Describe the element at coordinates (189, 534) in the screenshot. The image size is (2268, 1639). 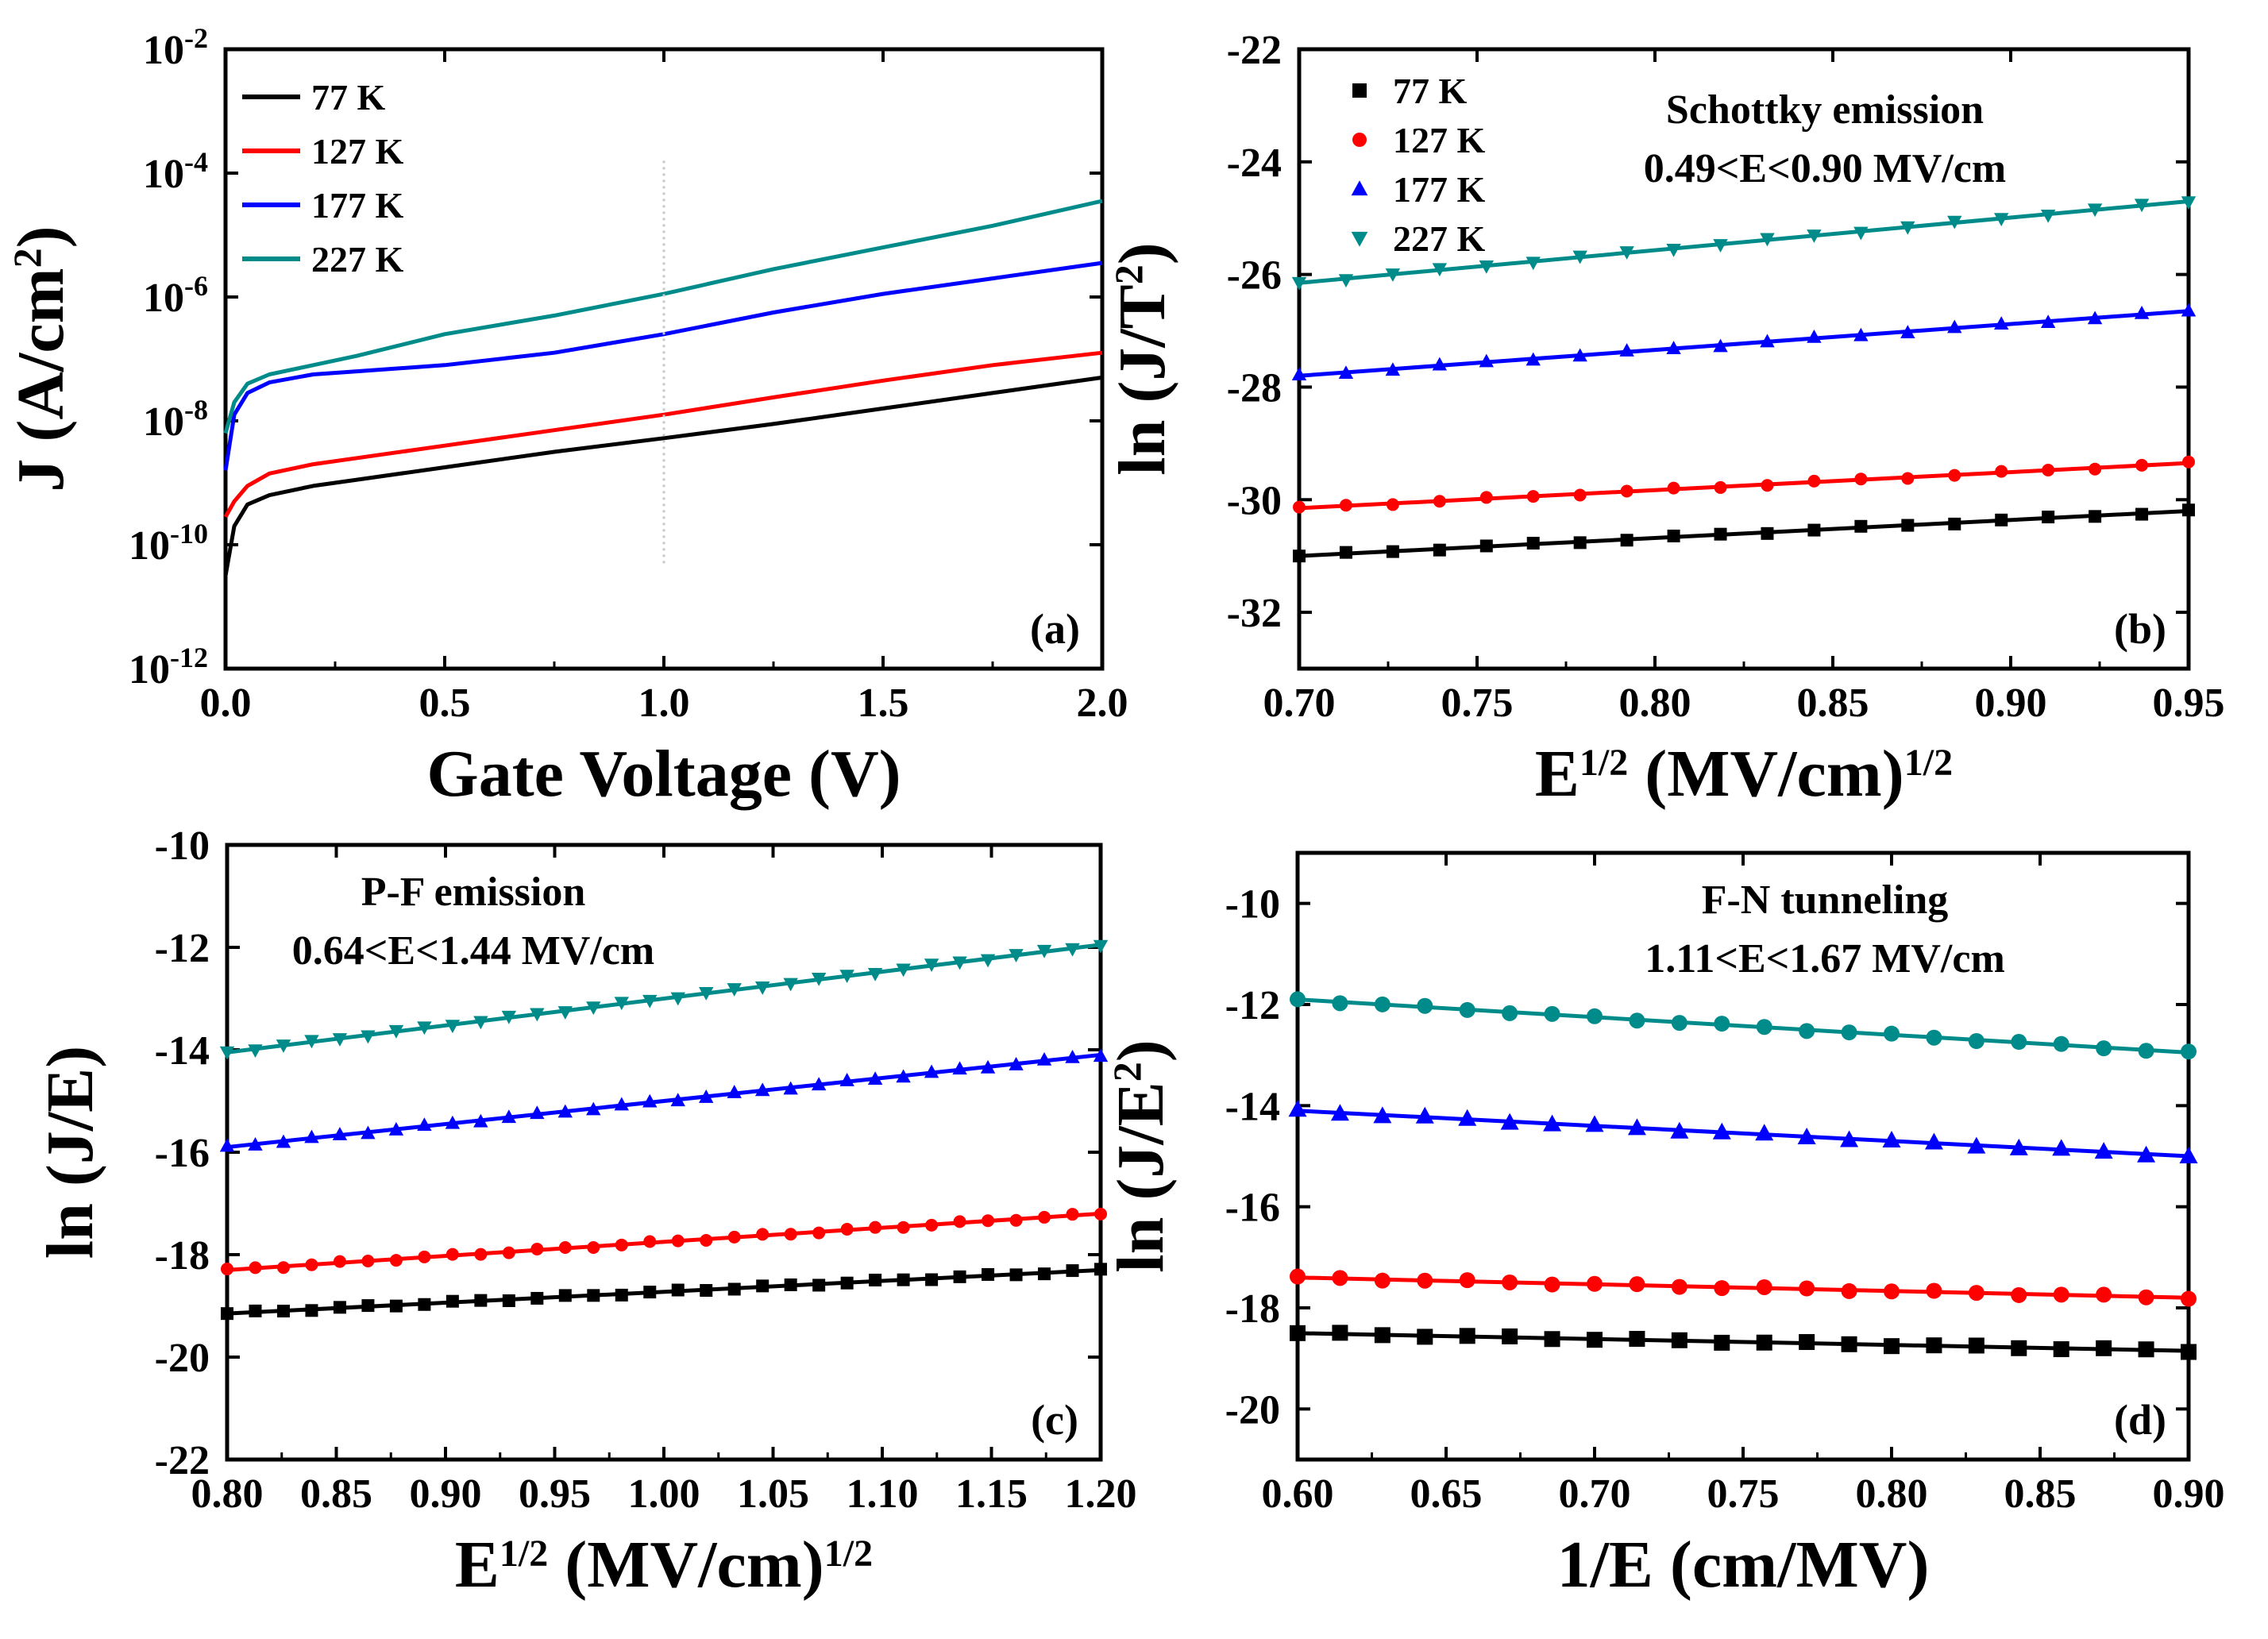
I see `y-tick-exponent: -10` at that location.